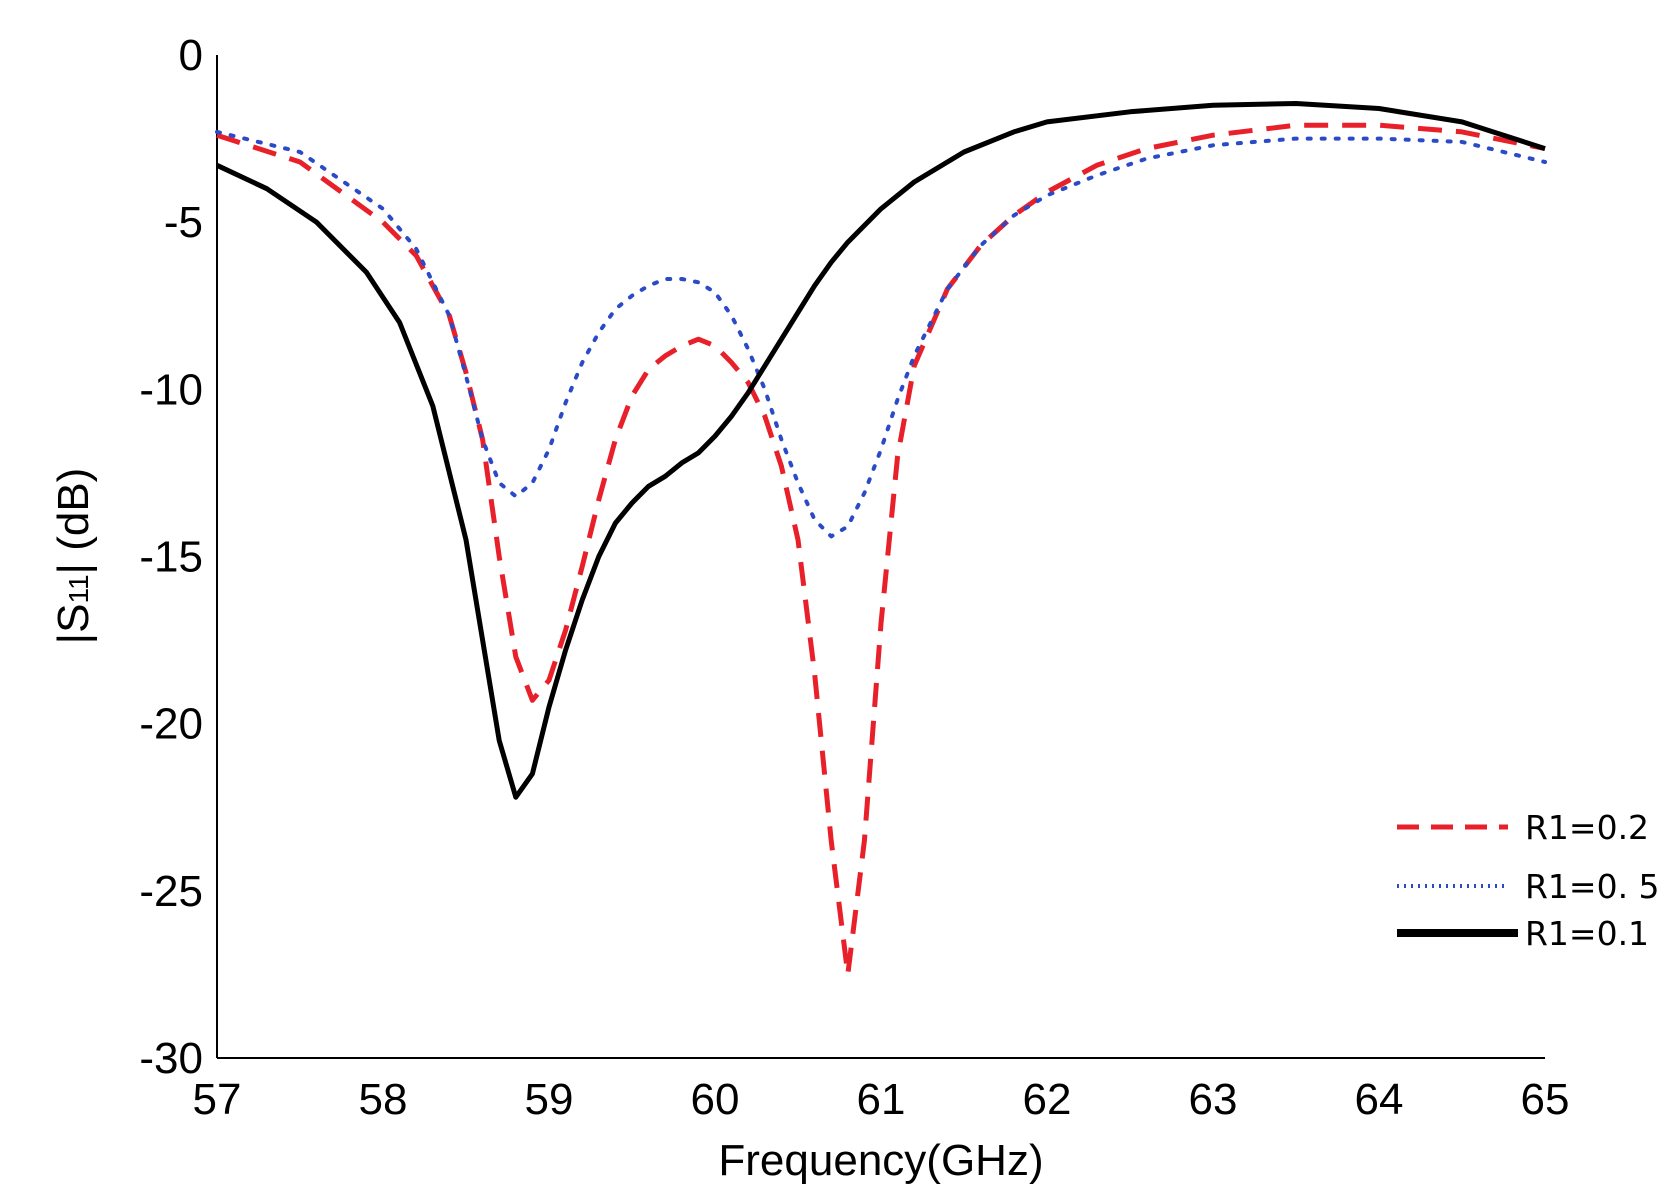  I want to click on y-tick-label: -15, so click(171, 557).